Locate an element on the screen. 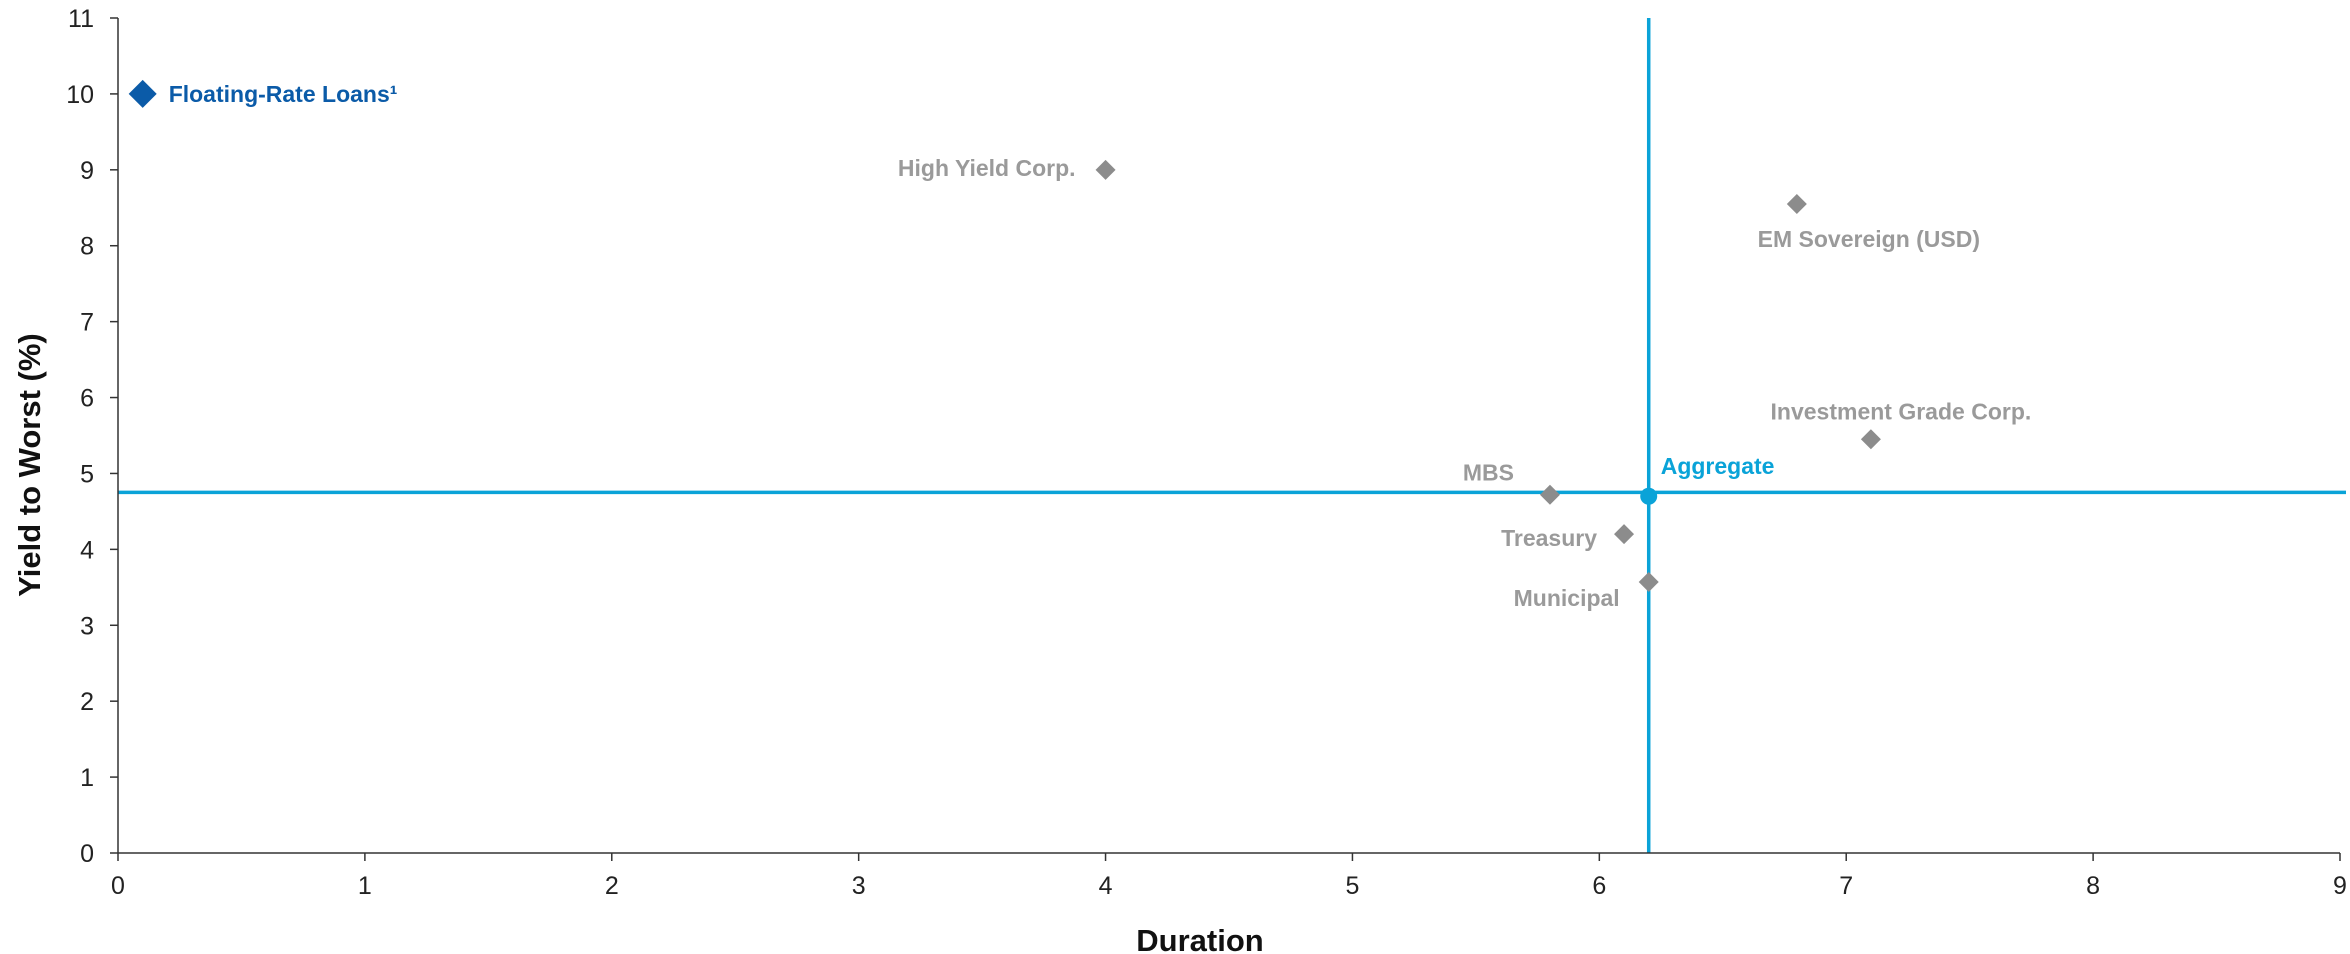  point-label-treasury: Treasury is located at coordinates (1549, 538).